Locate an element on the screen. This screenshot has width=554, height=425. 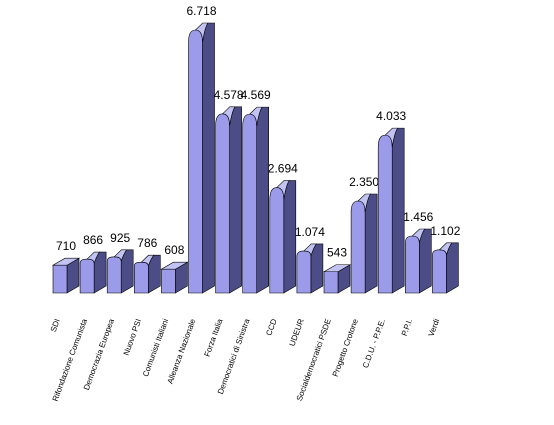
value-label: 925 is located at coordinates (120, 238).